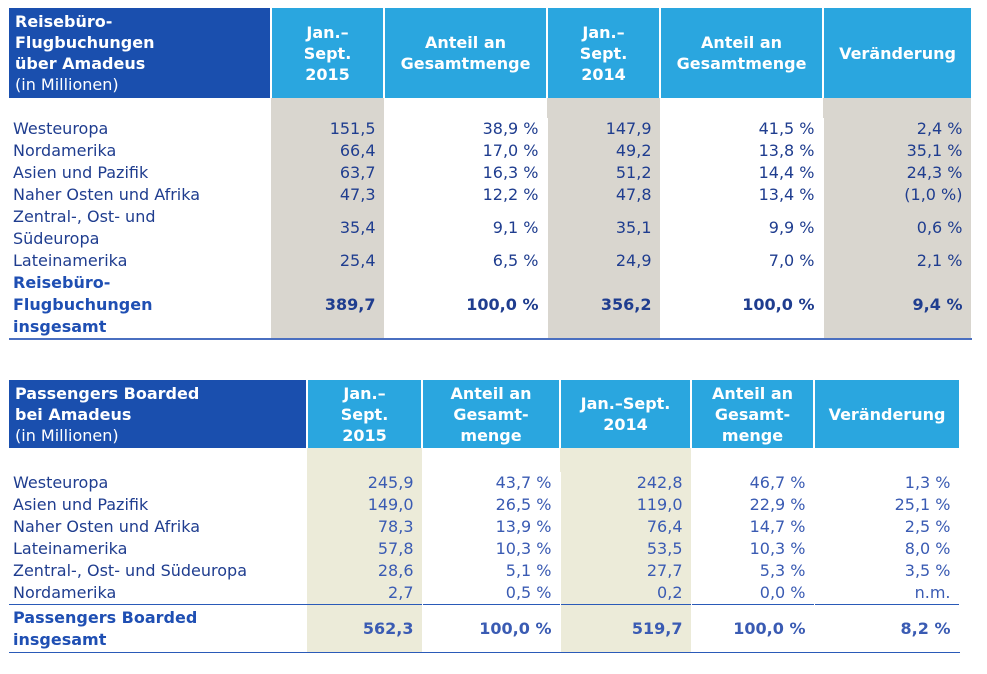 This screenshot has height=674, width=987. Describe the element at coordinates (604, 173) in the screenshot. I see `value-2014: 51,2` at that location.